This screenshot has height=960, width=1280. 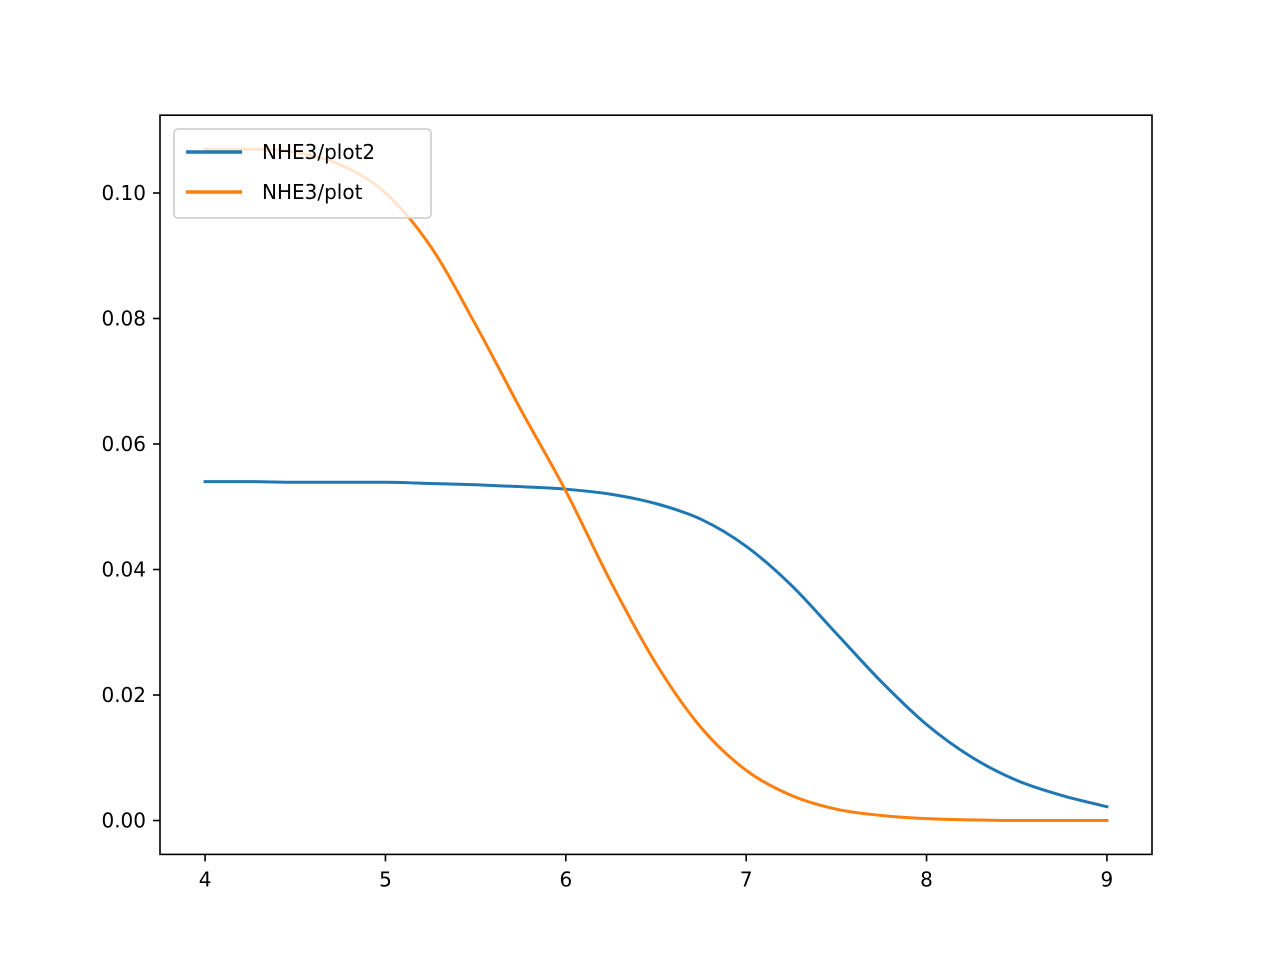 What do you see at coordinates (312, 192) in the screenshot?
I see `legend-label-series-2: NHE3/plot` at bounding box center [312, 192].